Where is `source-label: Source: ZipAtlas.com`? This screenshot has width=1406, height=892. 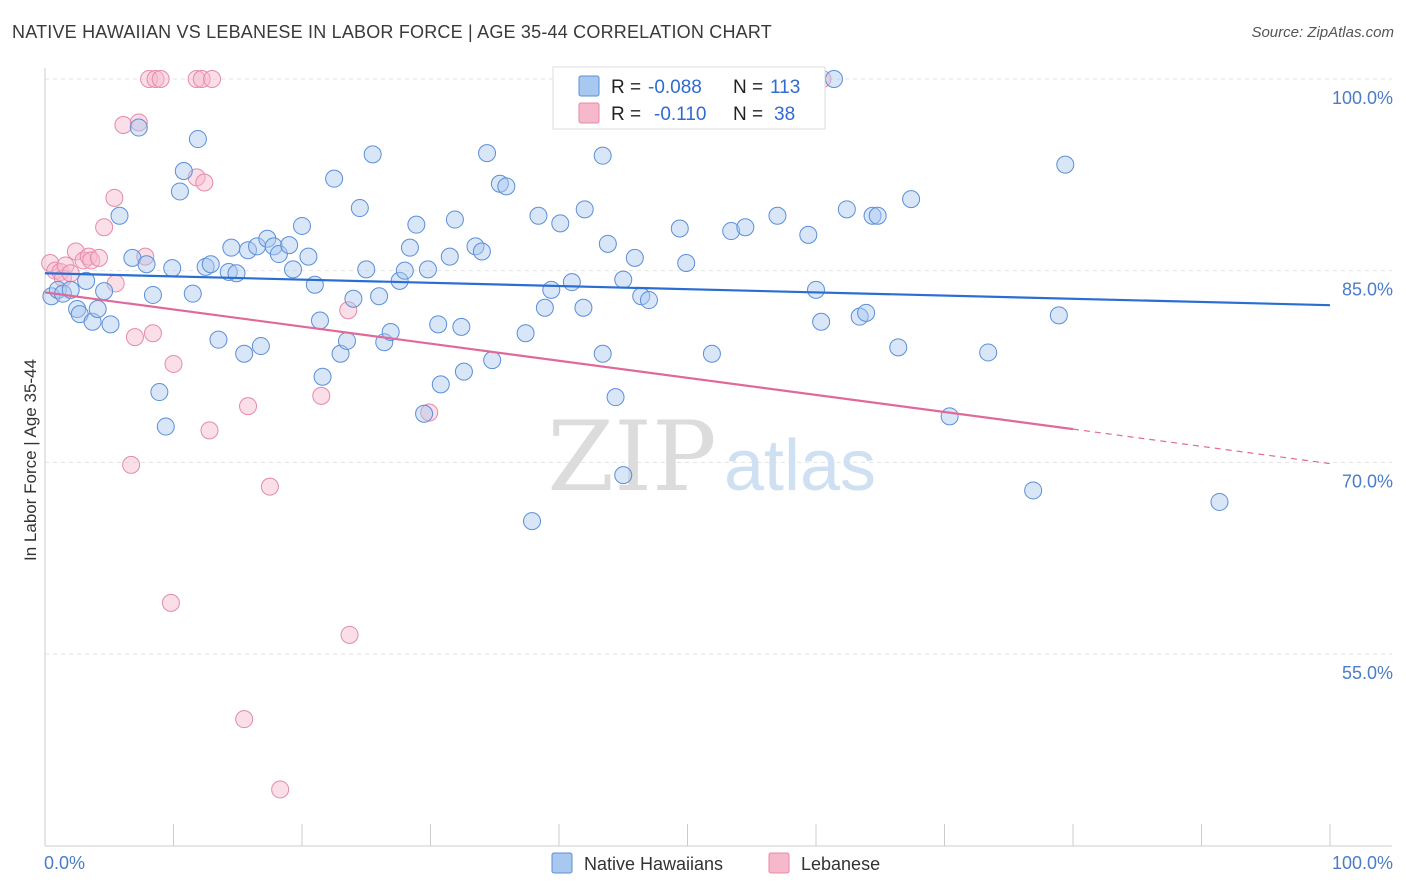
source-label: Source: ZipAtlas.com is located at coordinates (1322, 32).